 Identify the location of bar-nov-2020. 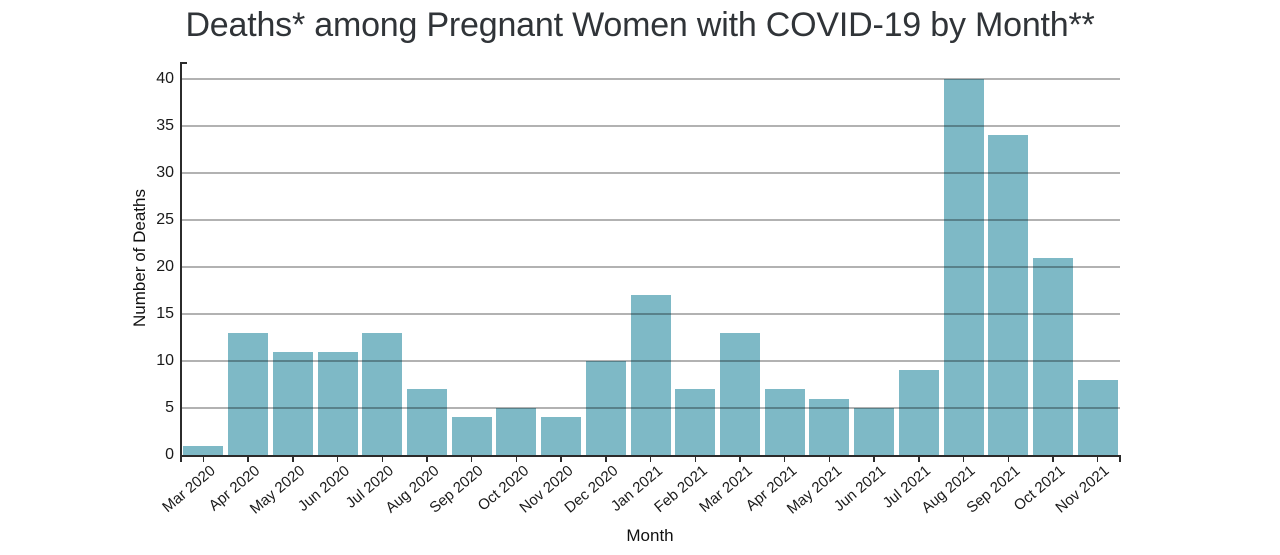
(561, 436).